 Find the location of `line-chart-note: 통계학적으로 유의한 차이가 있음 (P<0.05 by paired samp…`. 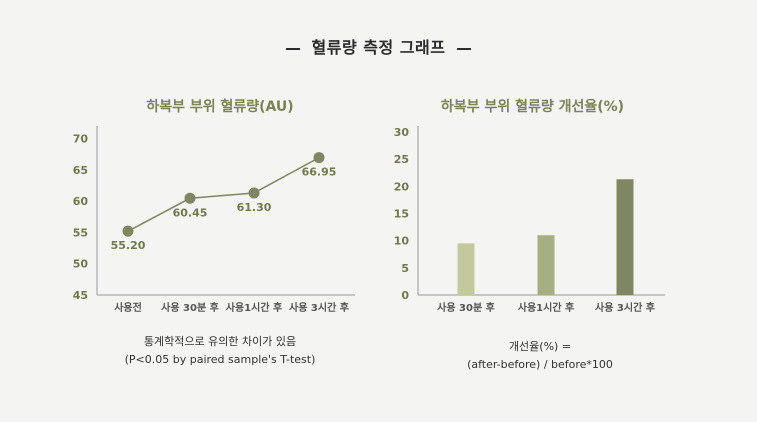

line-chart-note: 통계학적으로 유의한 차이가 있음 (P<0.05 by paired samp… is located at coordinates (220, 351).